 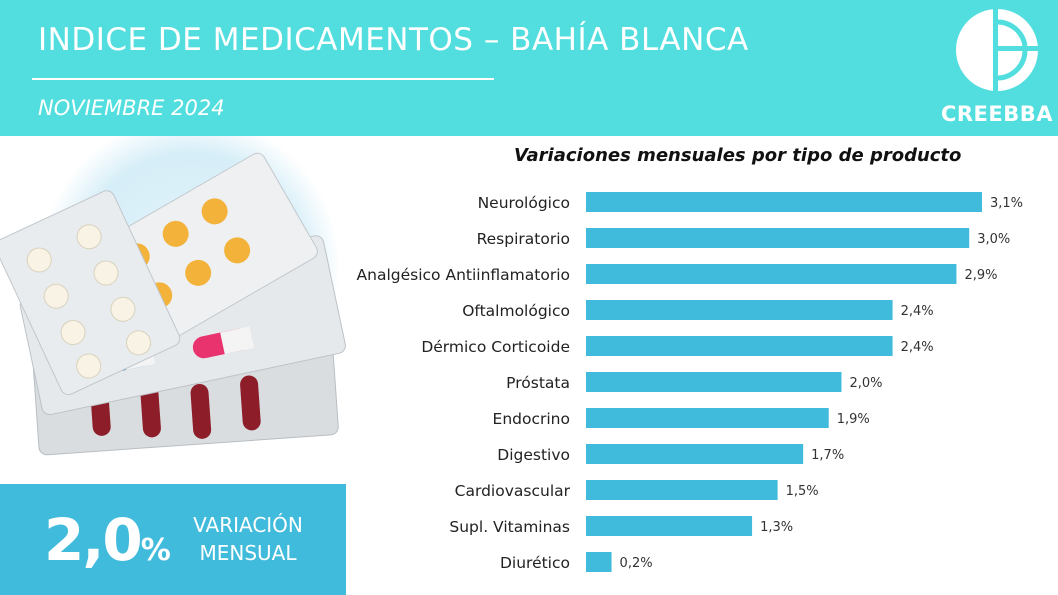 What do you see at coordinates (802, 491) in the screenshot?
I see `value-label: 1,5%` at bounding box center [802, 491].